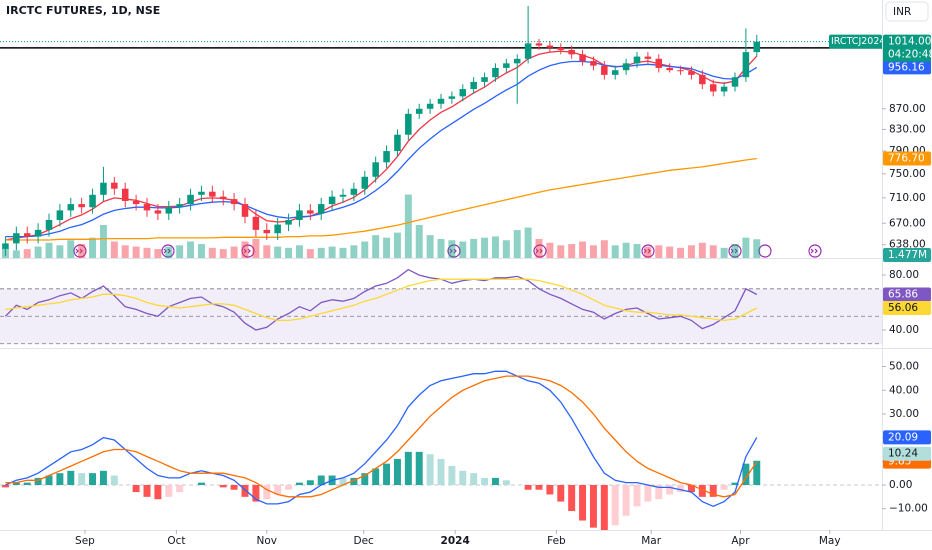 Image resolution: width=932 pixels, height=550 pixels. Describe the element at coordinates (904, 367) in the screenshot. I see `y-tick-label: 50.00` at that location.